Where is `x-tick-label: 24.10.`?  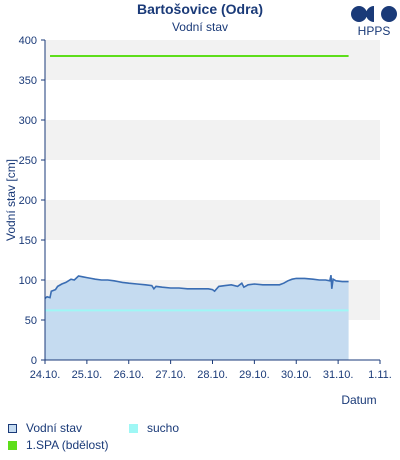
x-tick-label: 24.10. is located at coordinates (45, 375).